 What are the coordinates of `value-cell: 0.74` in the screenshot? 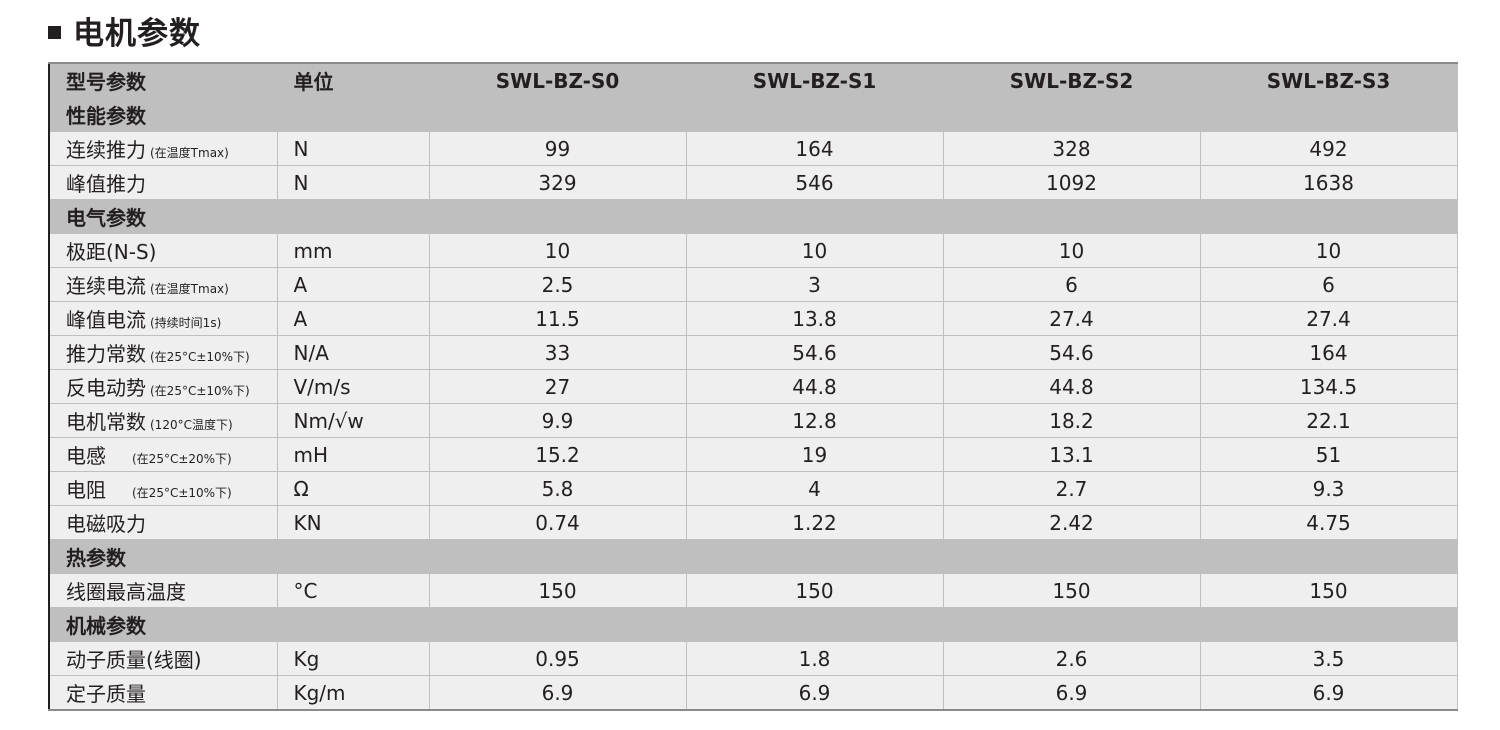 It's located at (557, 522).